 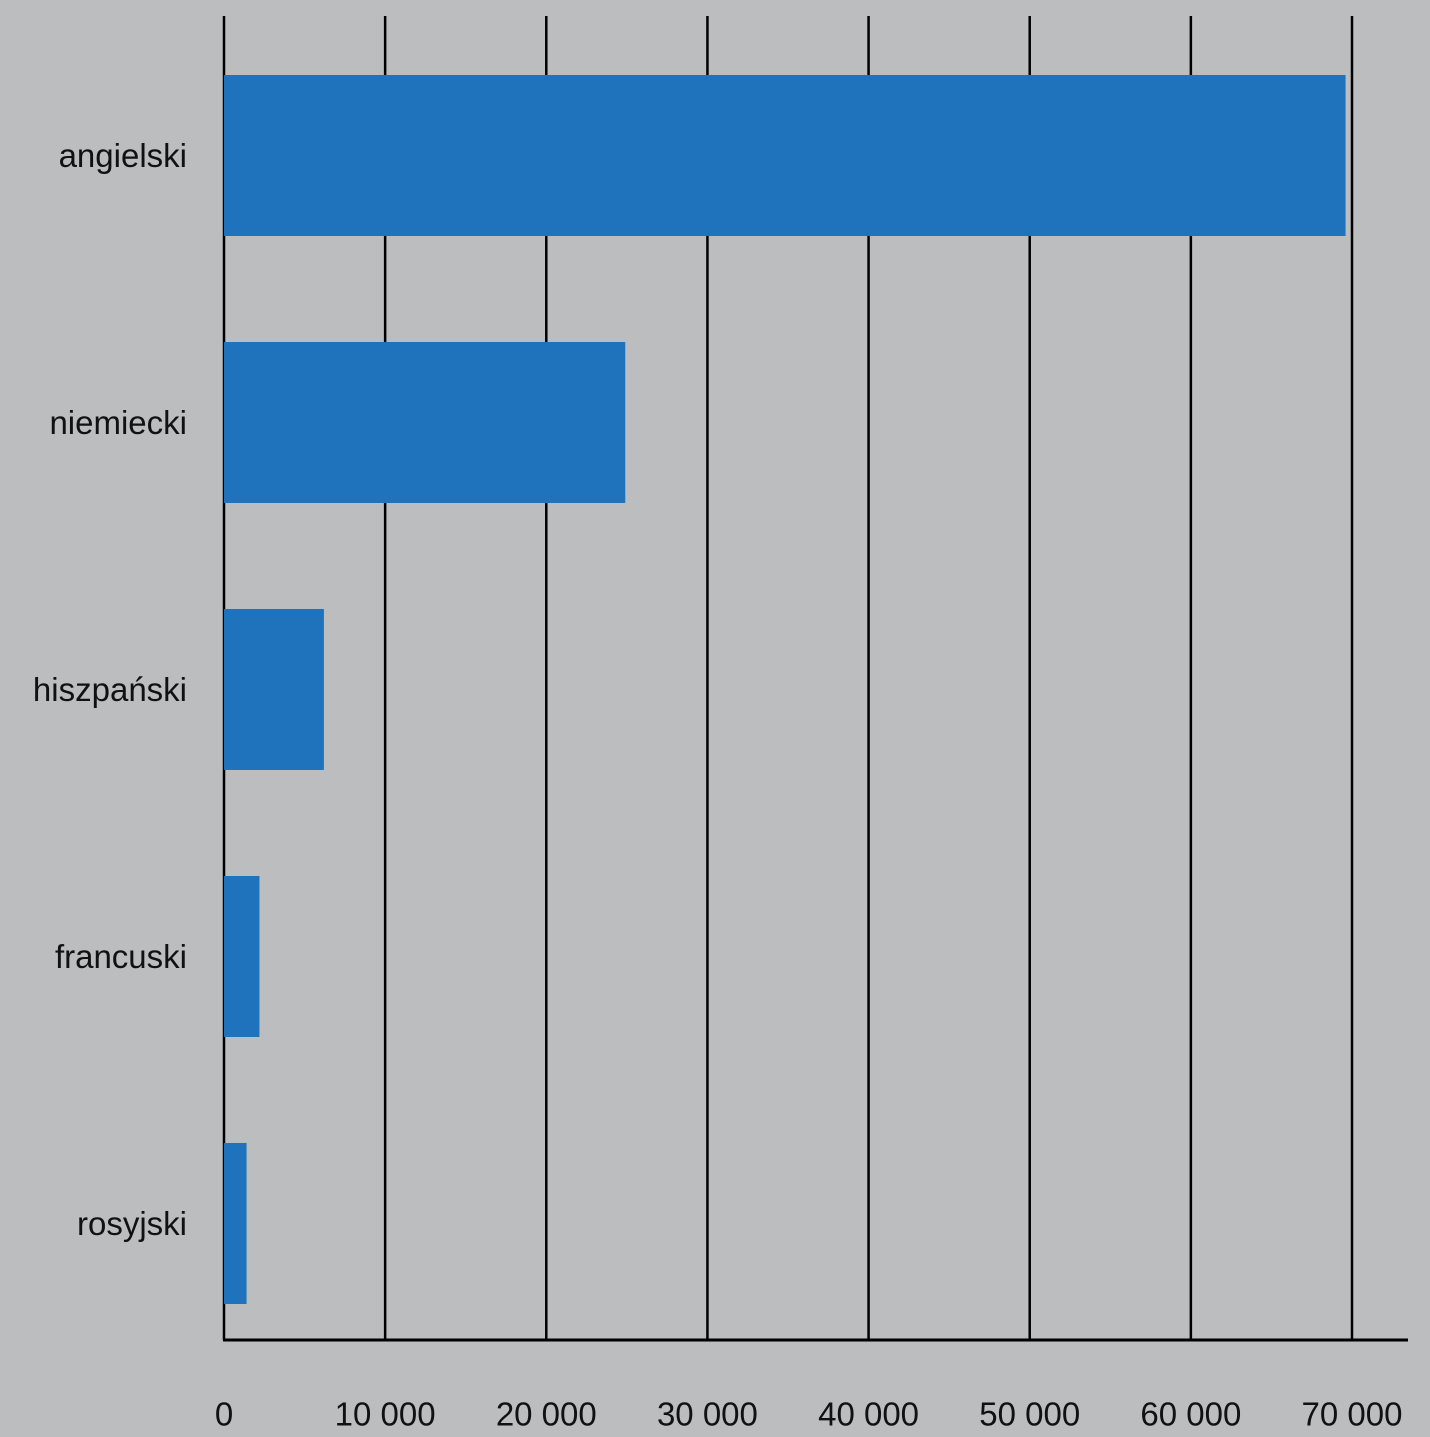 What do you see at coordinates (385, 1414) in the screenshot?
I see `x-tick-label: 10 000` at bounding box center [385, 1414].